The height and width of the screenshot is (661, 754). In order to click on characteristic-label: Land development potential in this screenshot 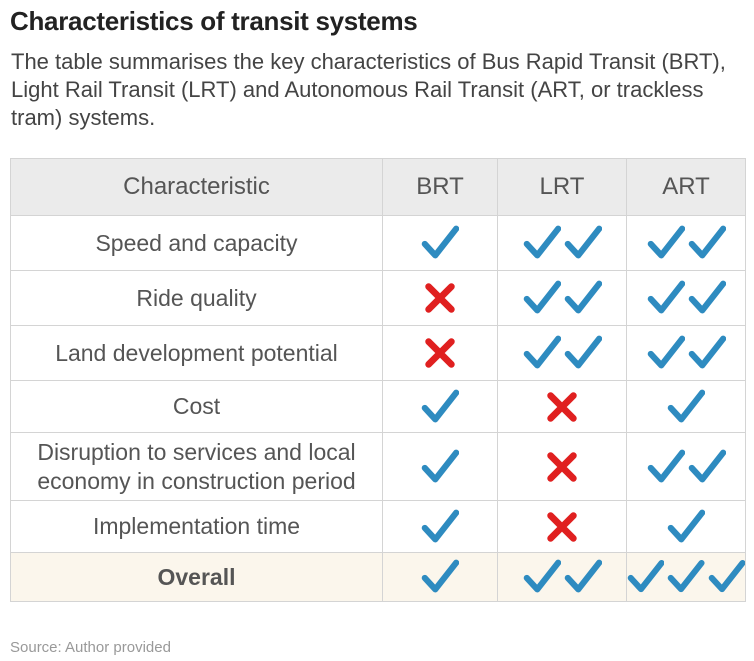, I will do `click(196, 353)`.